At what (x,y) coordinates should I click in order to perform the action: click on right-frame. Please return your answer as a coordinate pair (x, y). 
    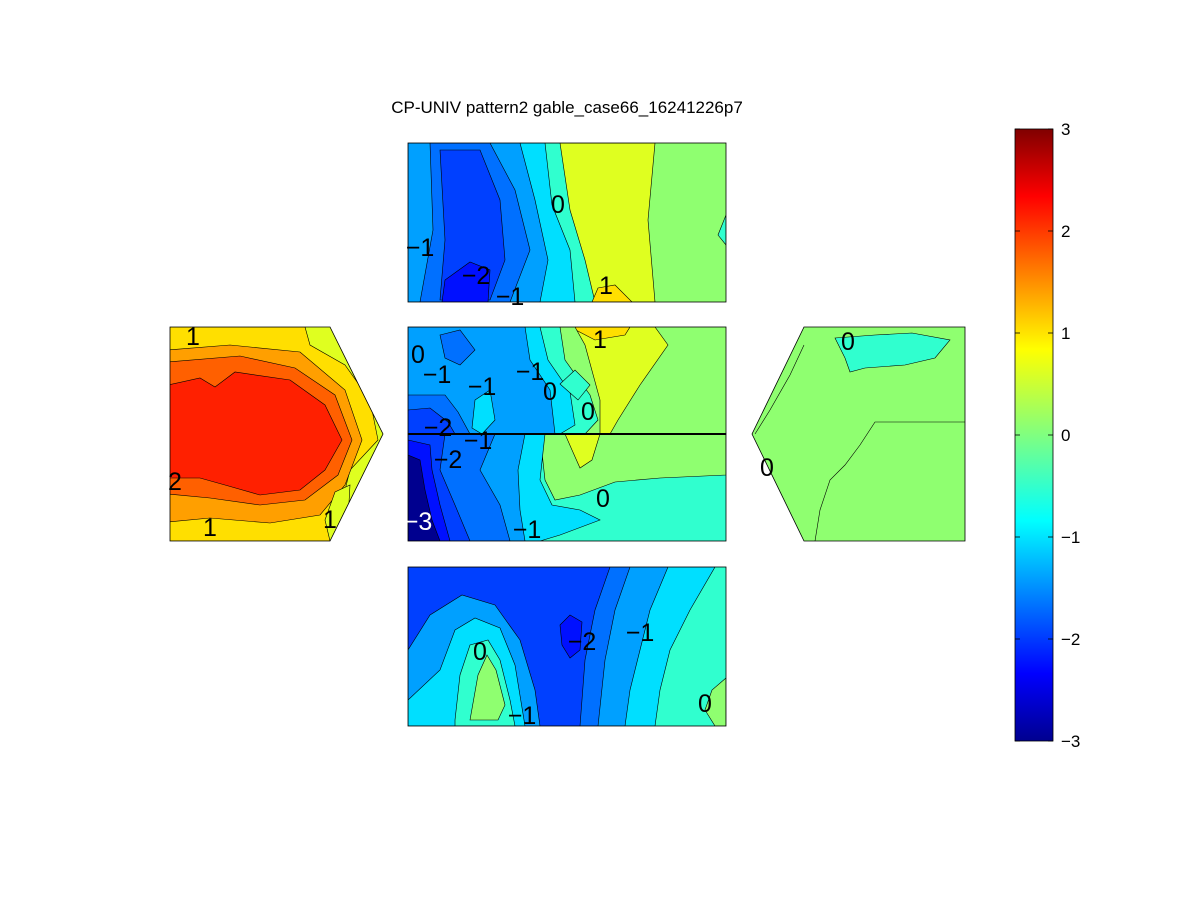
    Looking at the image, I should click on (858, 434).